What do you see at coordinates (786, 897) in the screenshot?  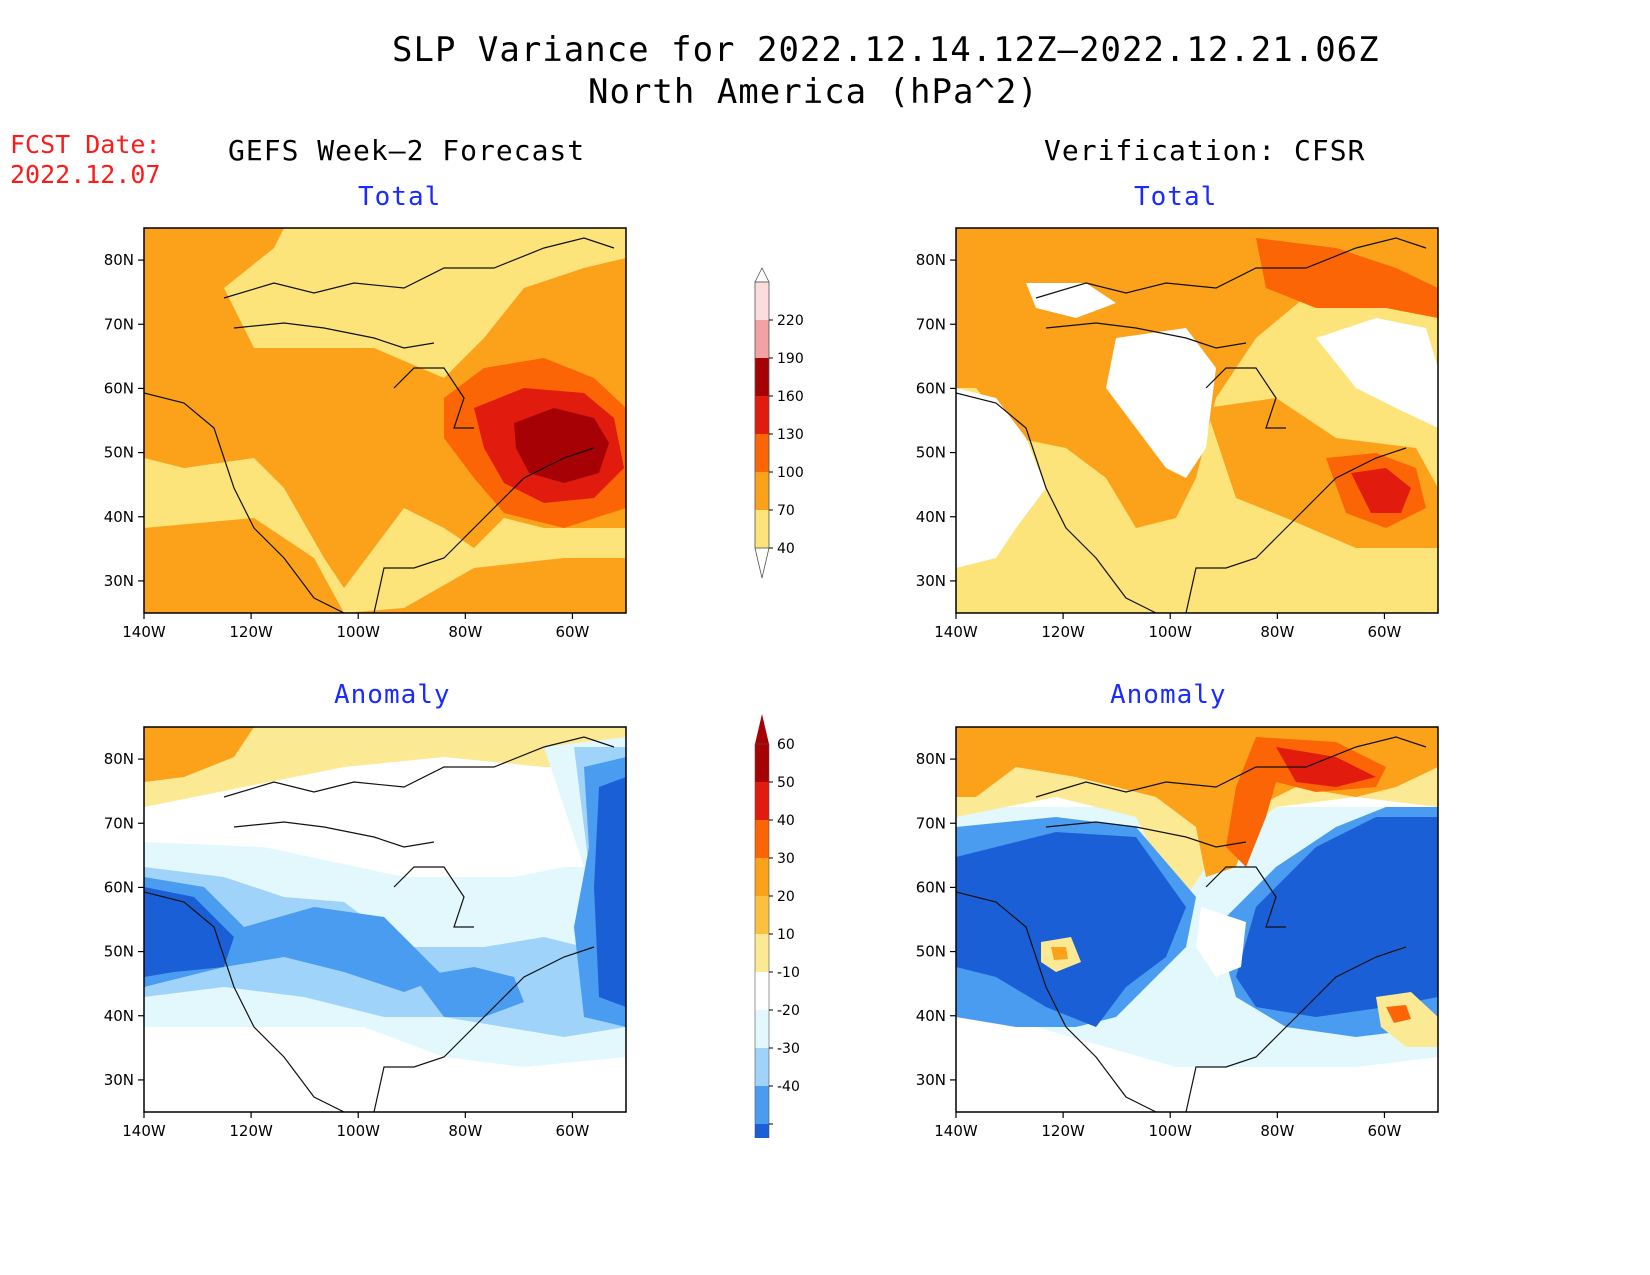 I see `colorbar-label: 20` at bounding box center [786, 897].